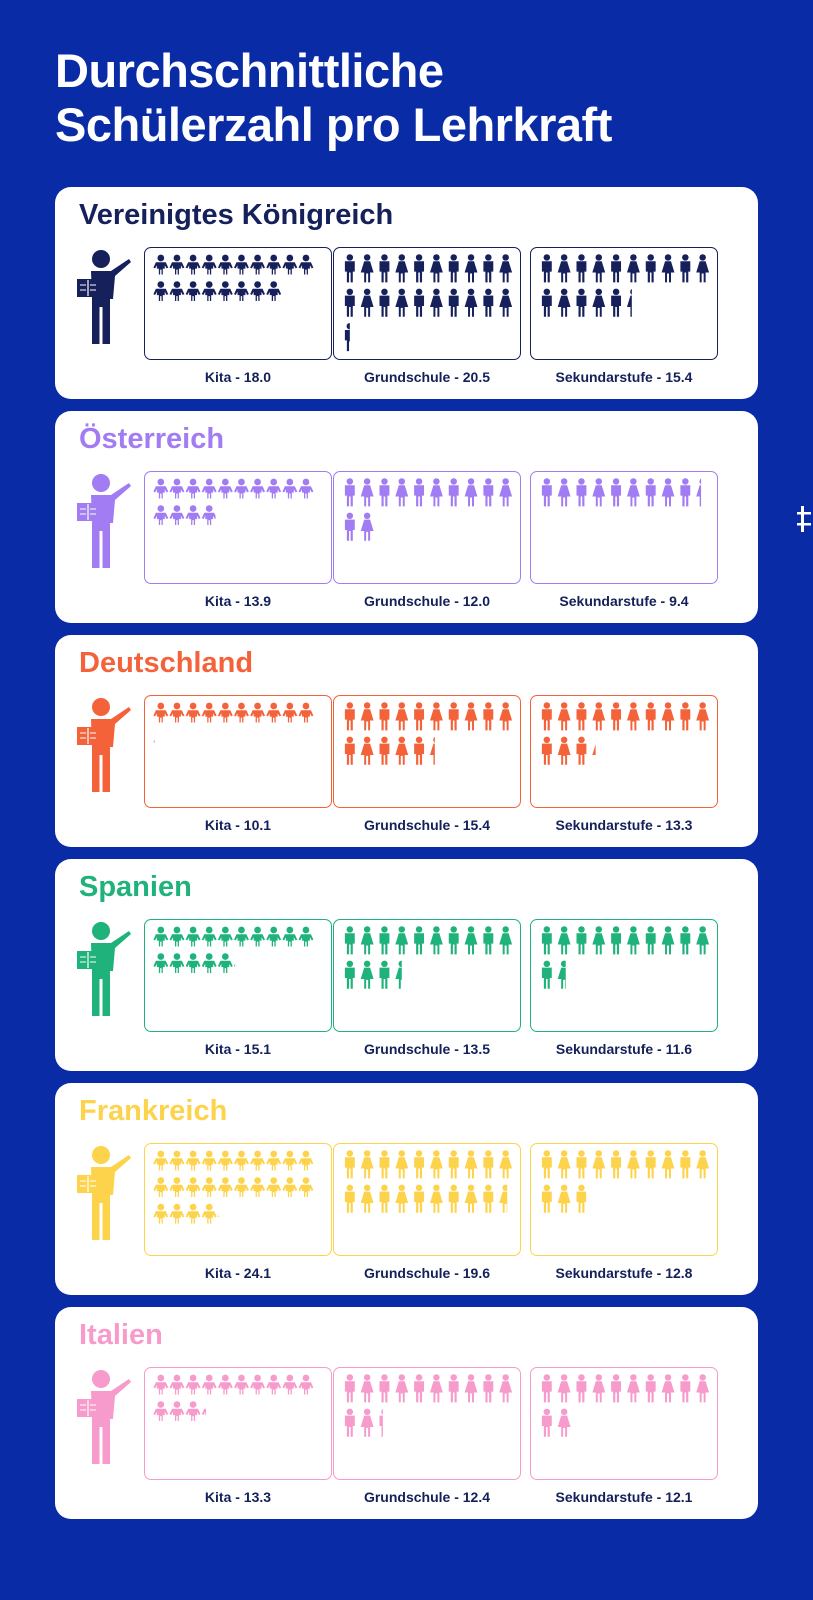 The image size is (813, 1600). What do you see at coordinates (624, 1273) in the screenshot?
I see `category-value-label: Sekundarstufe - 12.8` at bounding box center [624, 1273].